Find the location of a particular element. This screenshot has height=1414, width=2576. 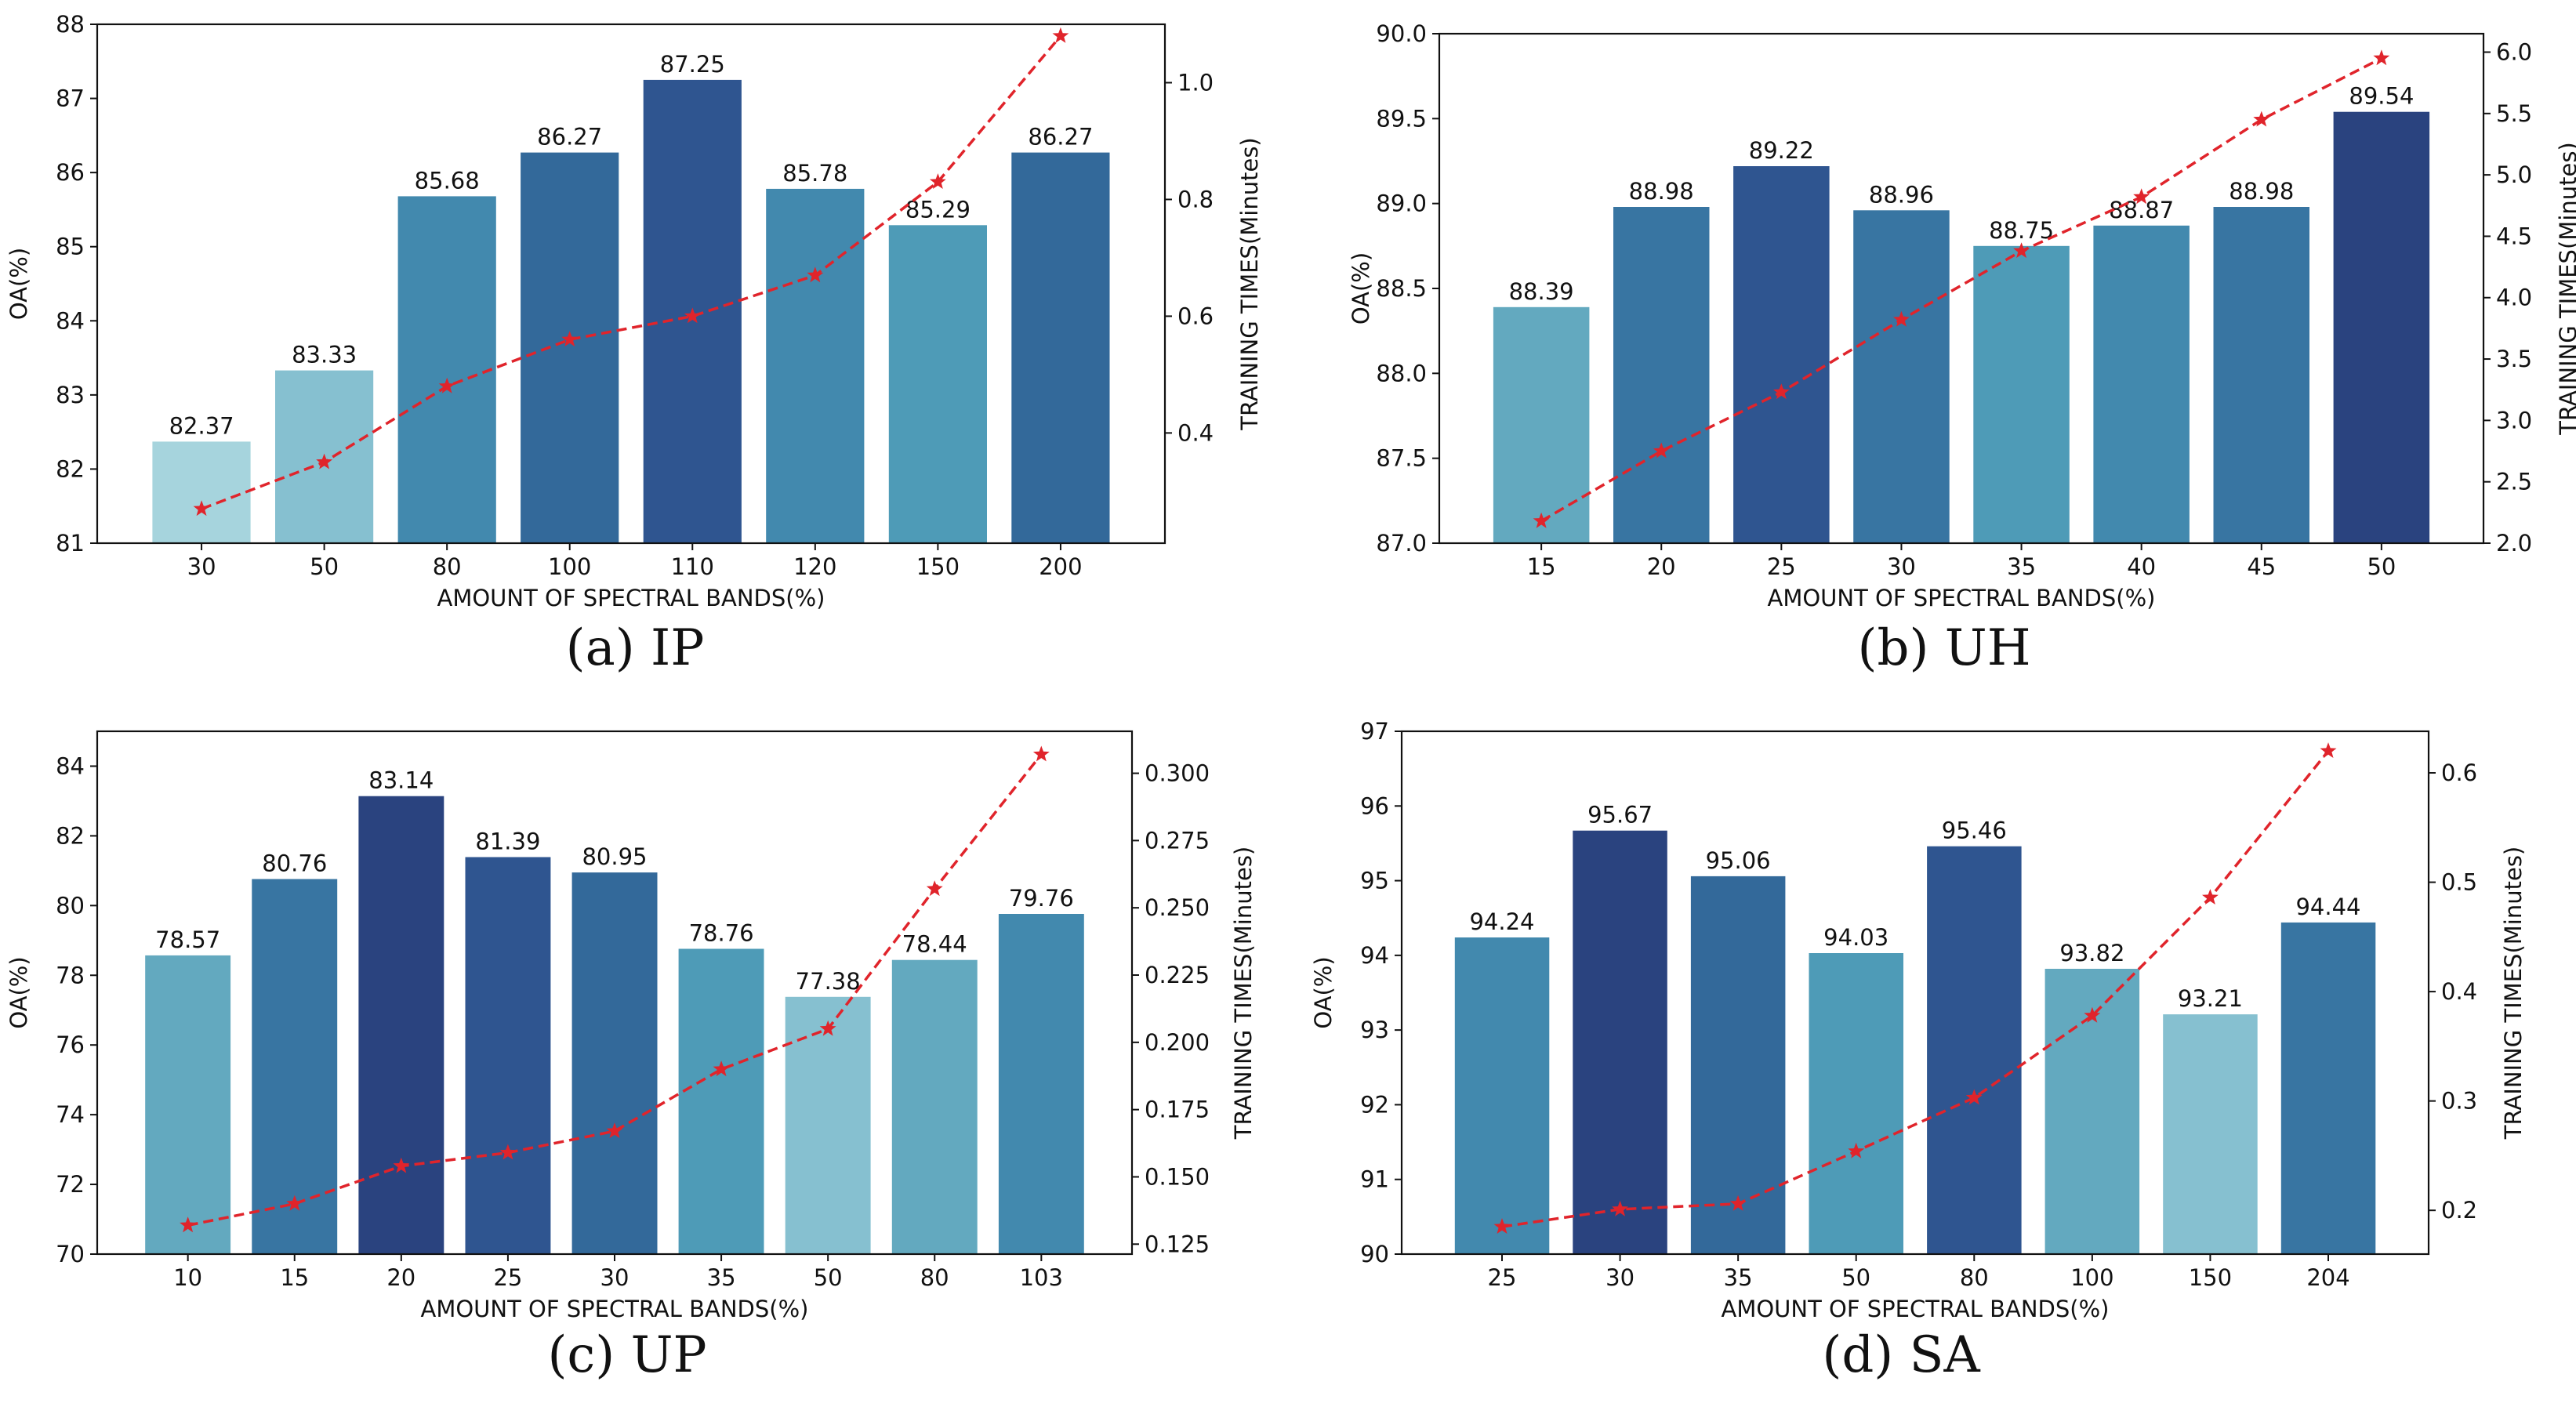

sa-y2-tick-label: 0.6 is located at coordinates (2459, 773).